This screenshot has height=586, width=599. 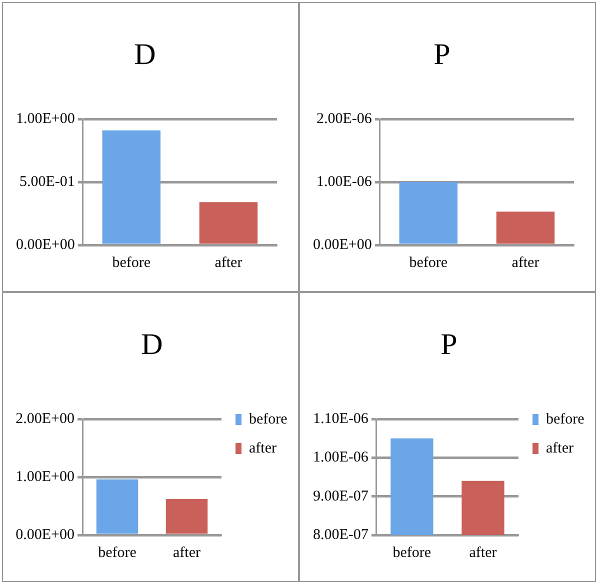 I want to click on y-tick-label: 1.10E-06, so click(x=340, y=418).